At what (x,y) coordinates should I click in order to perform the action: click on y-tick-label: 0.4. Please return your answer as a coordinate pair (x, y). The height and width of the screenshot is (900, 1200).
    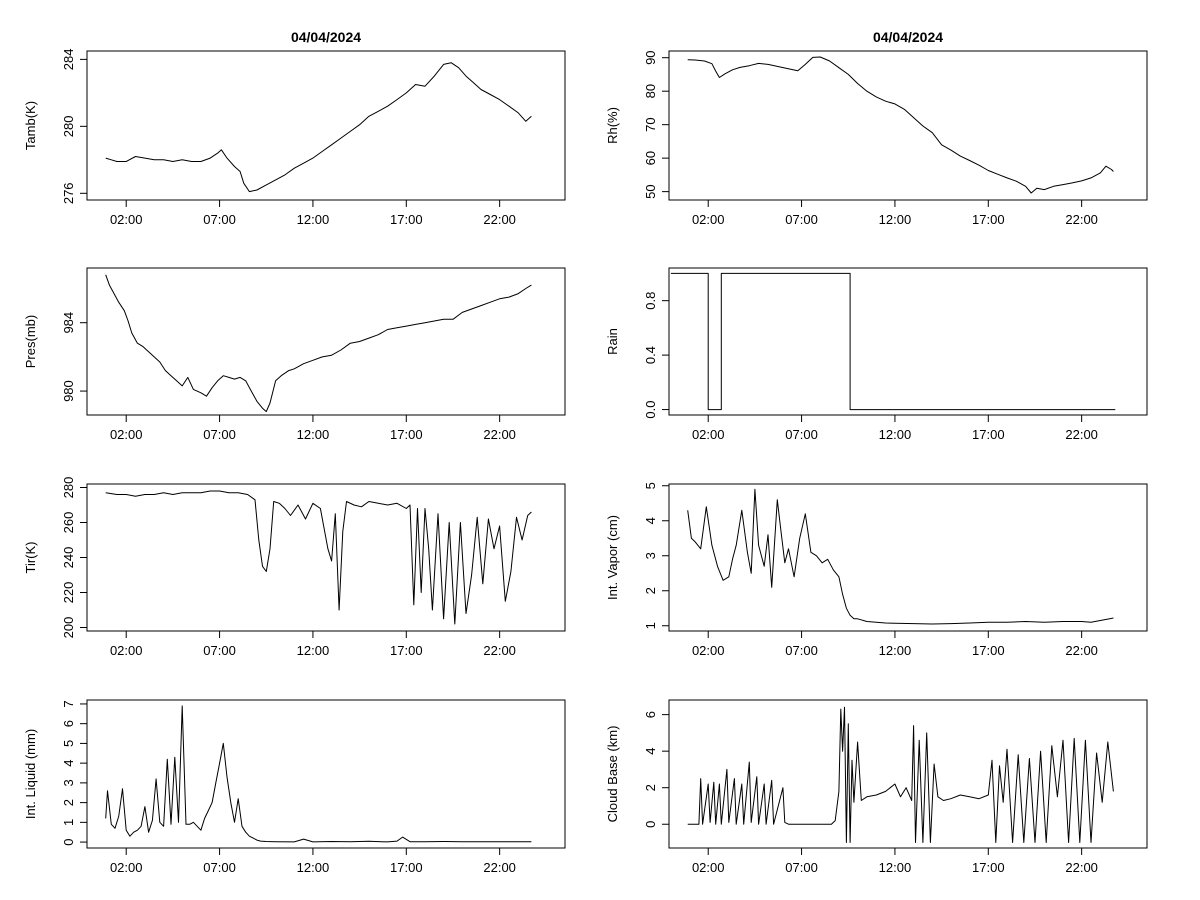
    Looking at the image, I should click on (650, 355).